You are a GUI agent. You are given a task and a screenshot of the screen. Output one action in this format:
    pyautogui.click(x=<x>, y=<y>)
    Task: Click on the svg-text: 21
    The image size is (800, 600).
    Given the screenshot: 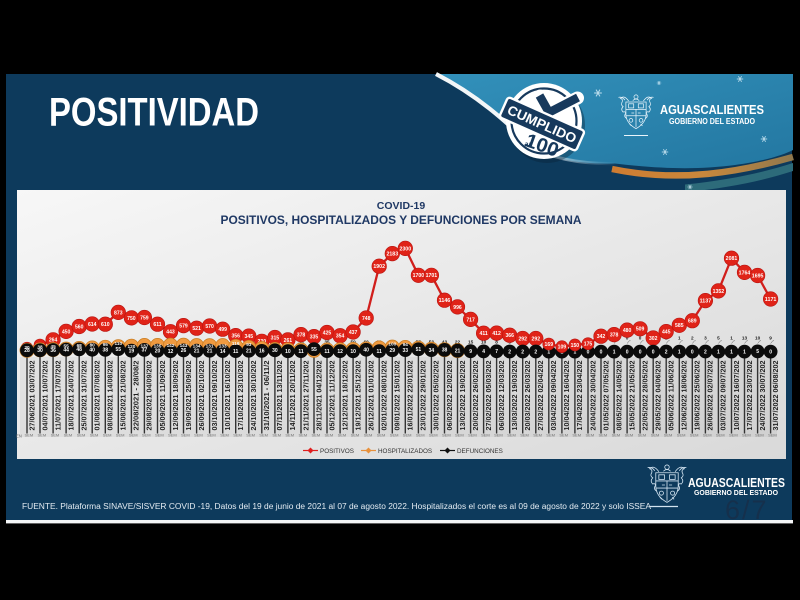 What is the action you would take?
    pyautogui.click(x=249, y=352)
    